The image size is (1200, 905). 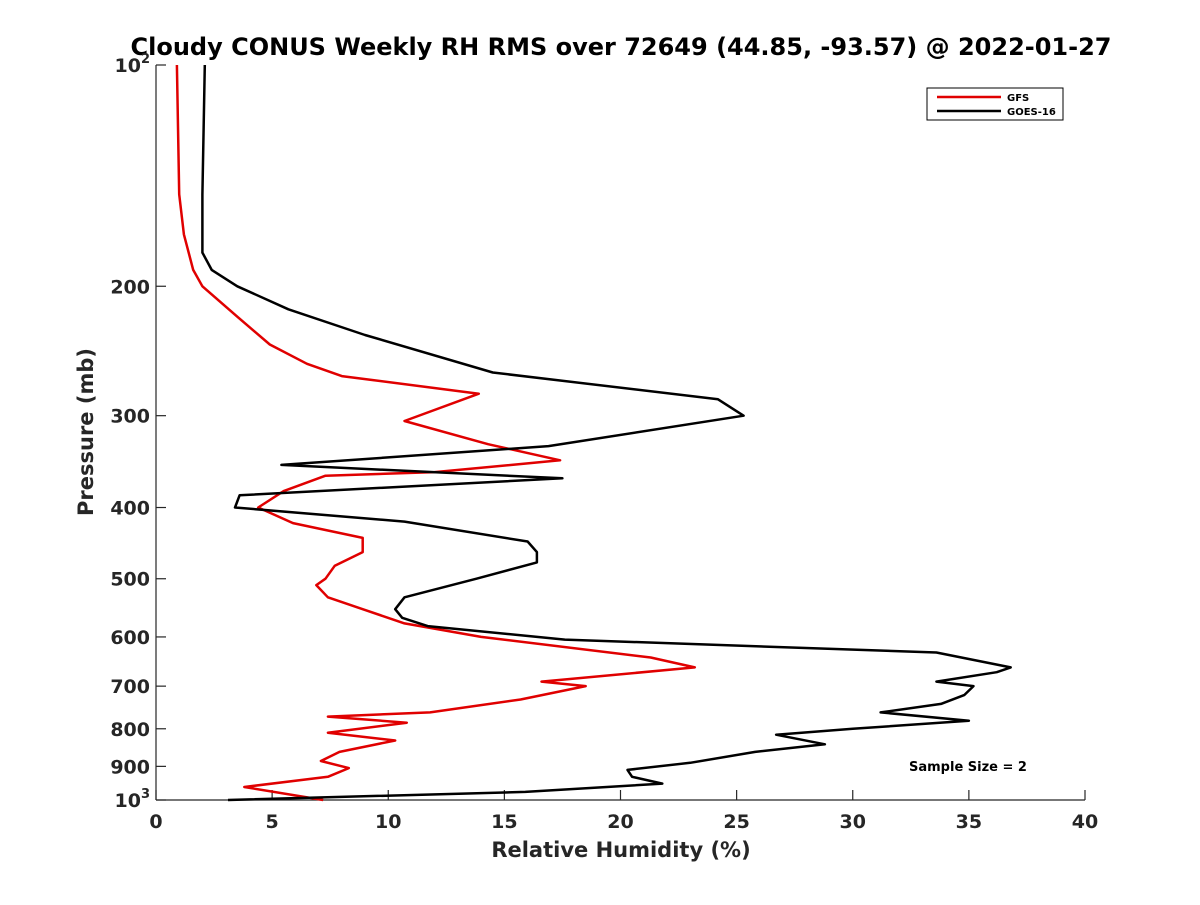 What do you see at coordinates (133, 64) in the screenshot?
I see `y-tick-label: 10²` at bounding box center [133, 64].